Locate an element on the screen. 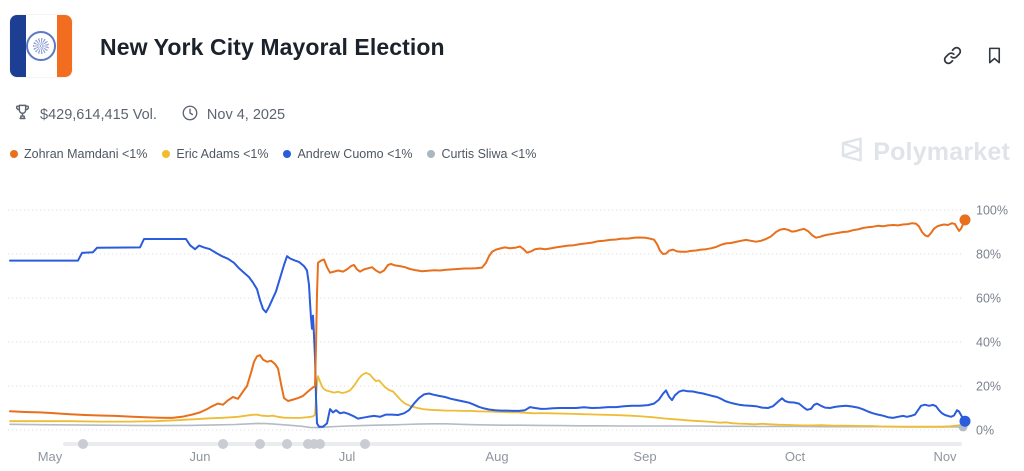 This screenshot has width=1024, height=471. market-icon-nyc-flag is located at coordinates (41, 46).